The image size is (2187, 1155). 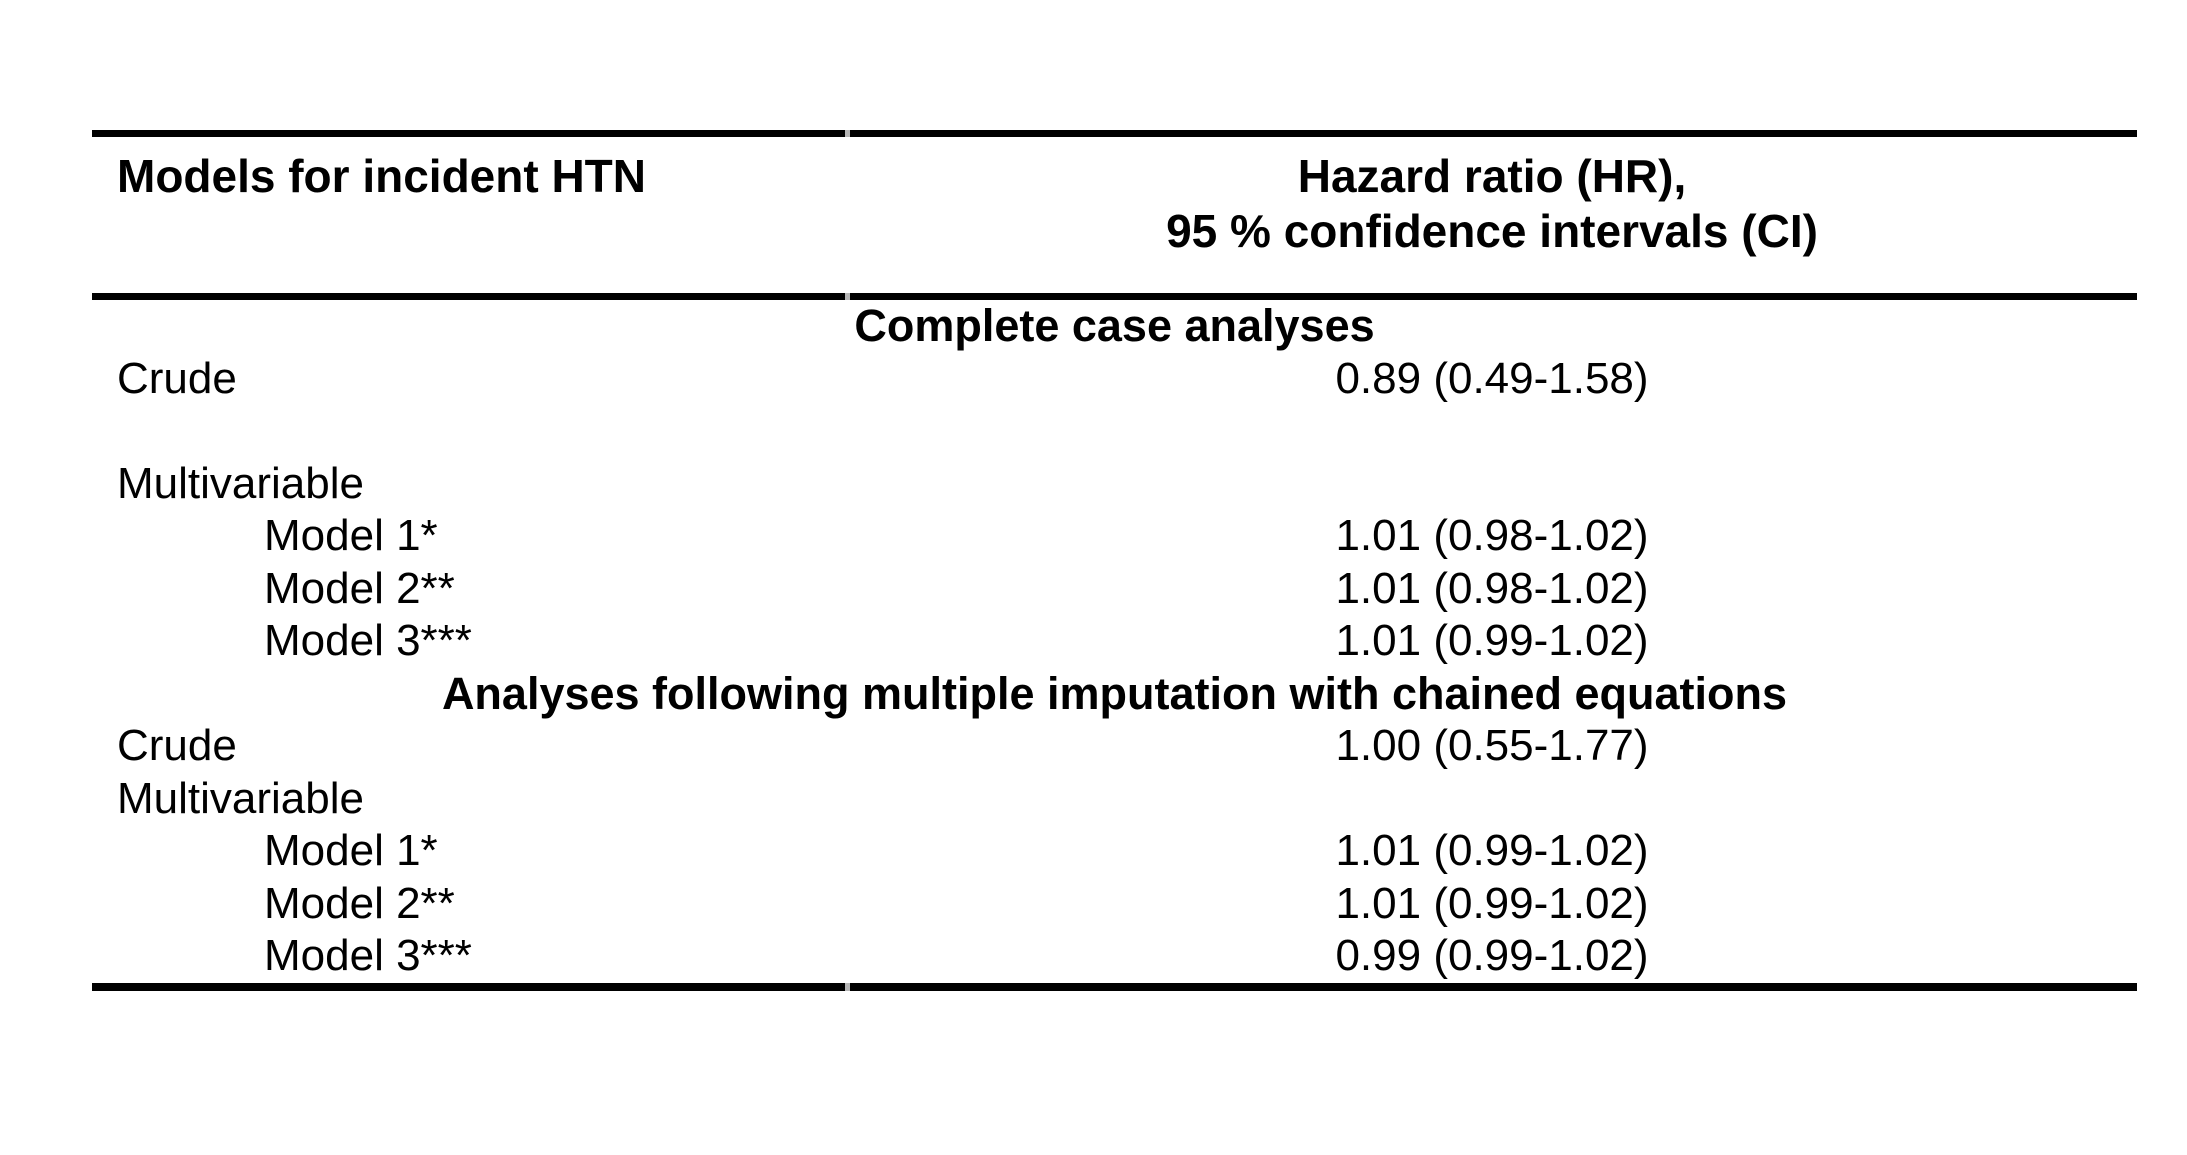 I want to click on table-row: Crude 1.00 (0.55-1.77), so click(x=1114, y=746).